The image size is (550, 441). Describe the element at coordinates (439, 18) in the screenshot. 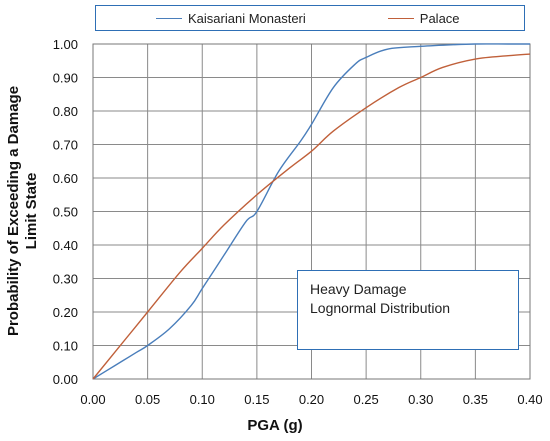

I see `legend-label-palace: Palace` at that location.